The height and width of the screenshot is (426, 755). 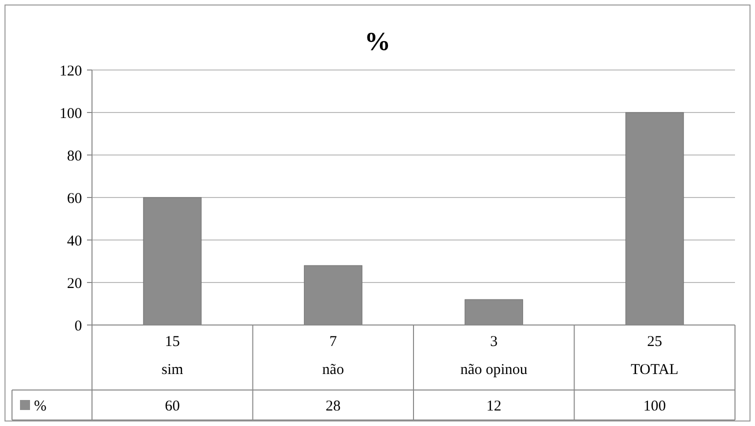 I want to click on y-tick-label: 120, so click(x=71, y=71).